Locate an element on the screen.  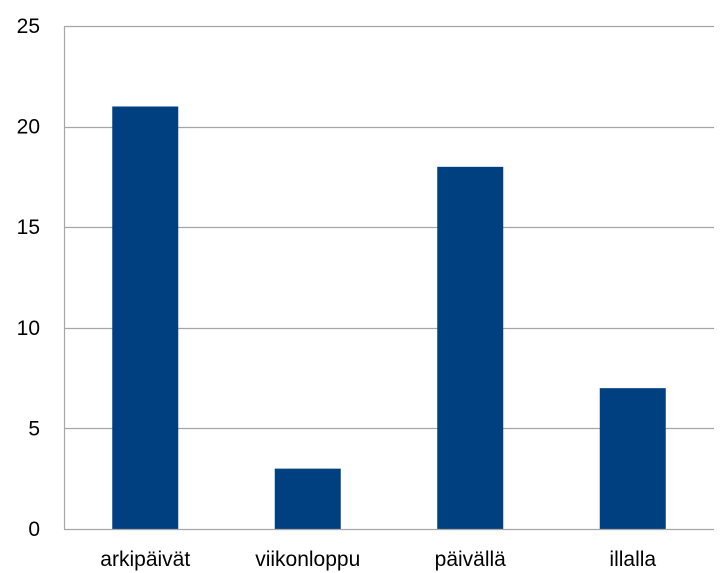
y-tick-label-10: 10 is located at coordinates (28, 328).